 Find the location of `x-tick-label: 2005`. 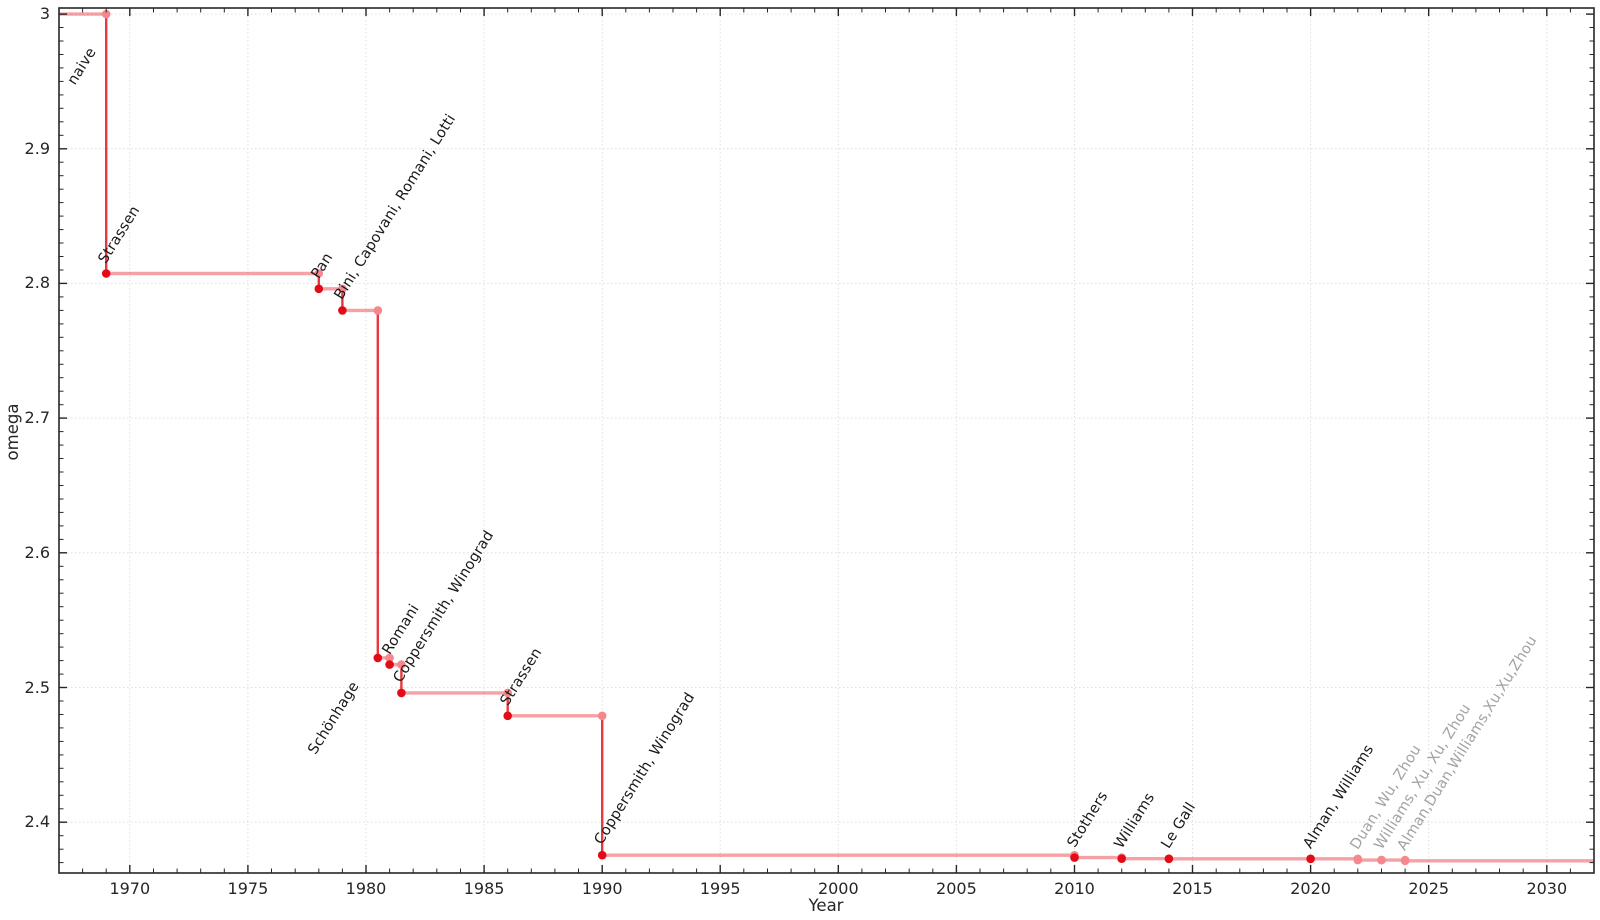

x-tick-label: 2005 is located at coordinates (956, 888).